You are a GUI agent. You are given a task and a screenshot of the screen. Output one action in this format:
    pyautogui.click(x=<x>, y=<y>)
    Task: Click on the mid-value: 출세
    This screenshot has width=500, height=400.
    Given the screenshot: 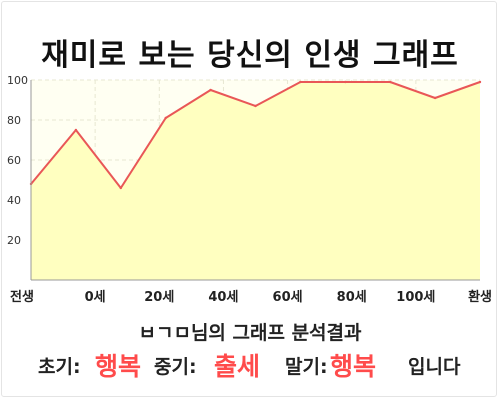 What is the action you would take?
    pyautogui.click(x=237, y=366)
    